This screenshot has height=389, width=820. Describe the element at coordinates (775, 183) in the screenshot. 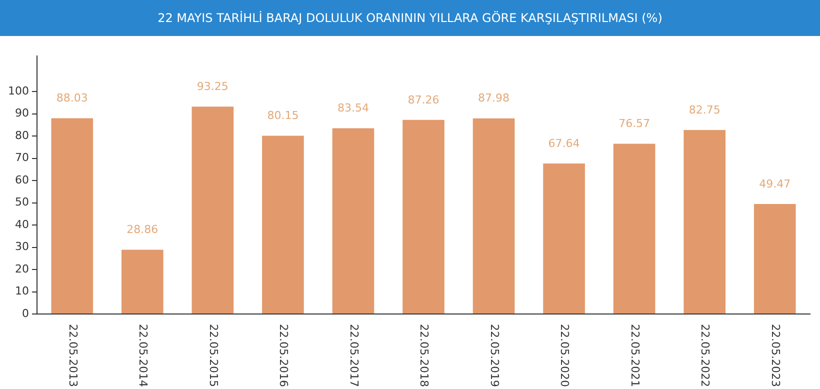

I see `data-label: 49.47` at that location.